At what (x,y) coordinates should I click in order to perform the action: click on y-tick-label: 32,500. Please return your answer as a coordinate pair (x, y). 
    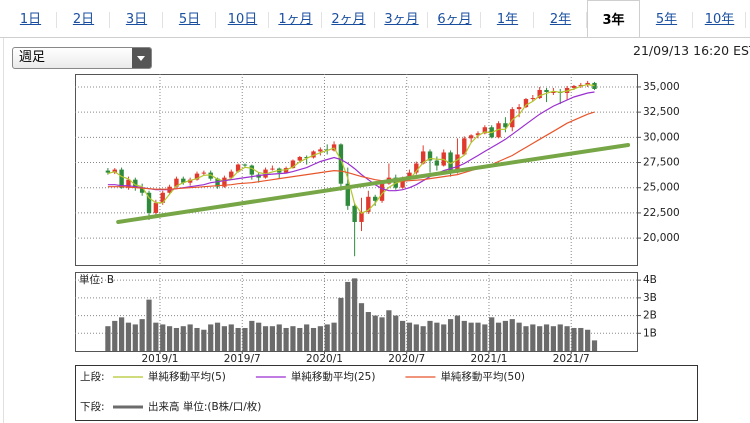
    Looking at the image, I should click on (661, 112).